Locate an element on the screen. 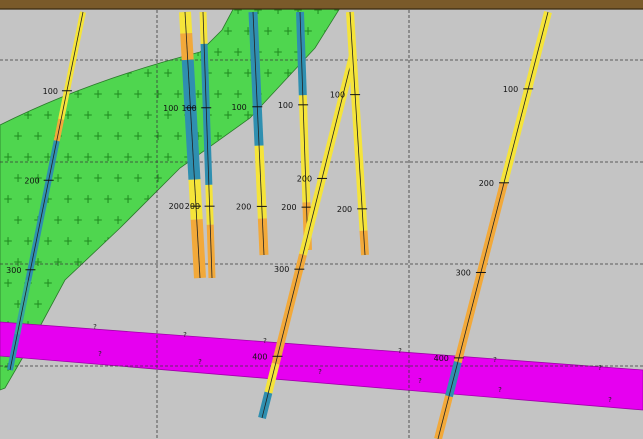  drill-hole-f: 200 300 400 is located at coordinates (304, 236).